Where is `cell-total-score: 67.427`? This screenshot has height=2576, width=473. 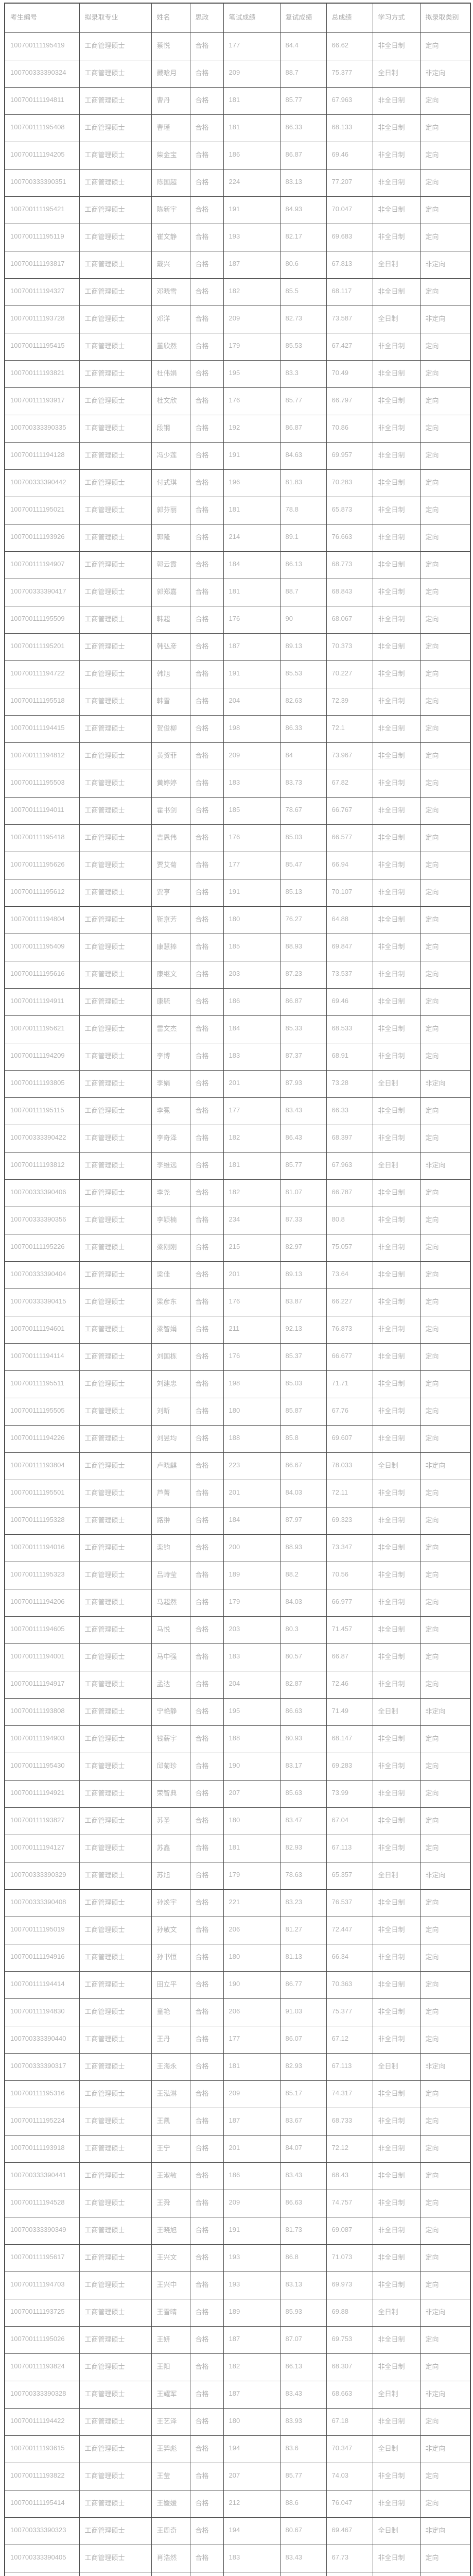
cell-total-score: 67.427 is located at coordinates (349, 347).